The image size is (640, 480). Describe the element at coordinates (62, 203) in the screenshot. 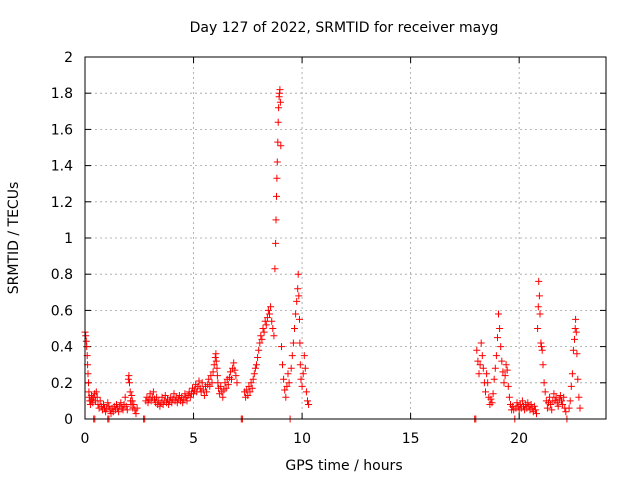

I see `y-tick-label: 1.2` at that location.